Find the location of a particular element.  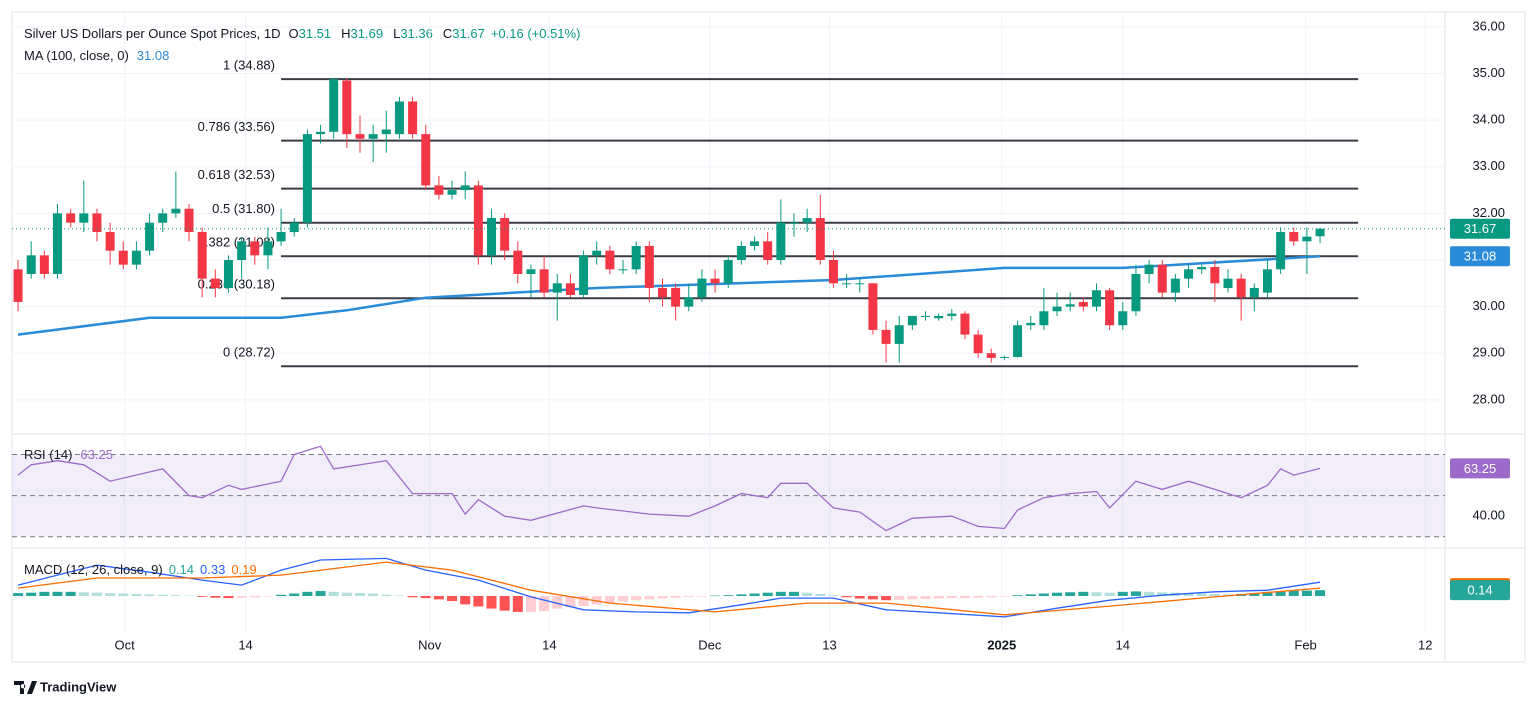

x-tick-label: 14 is located at coordinates (245, 644).